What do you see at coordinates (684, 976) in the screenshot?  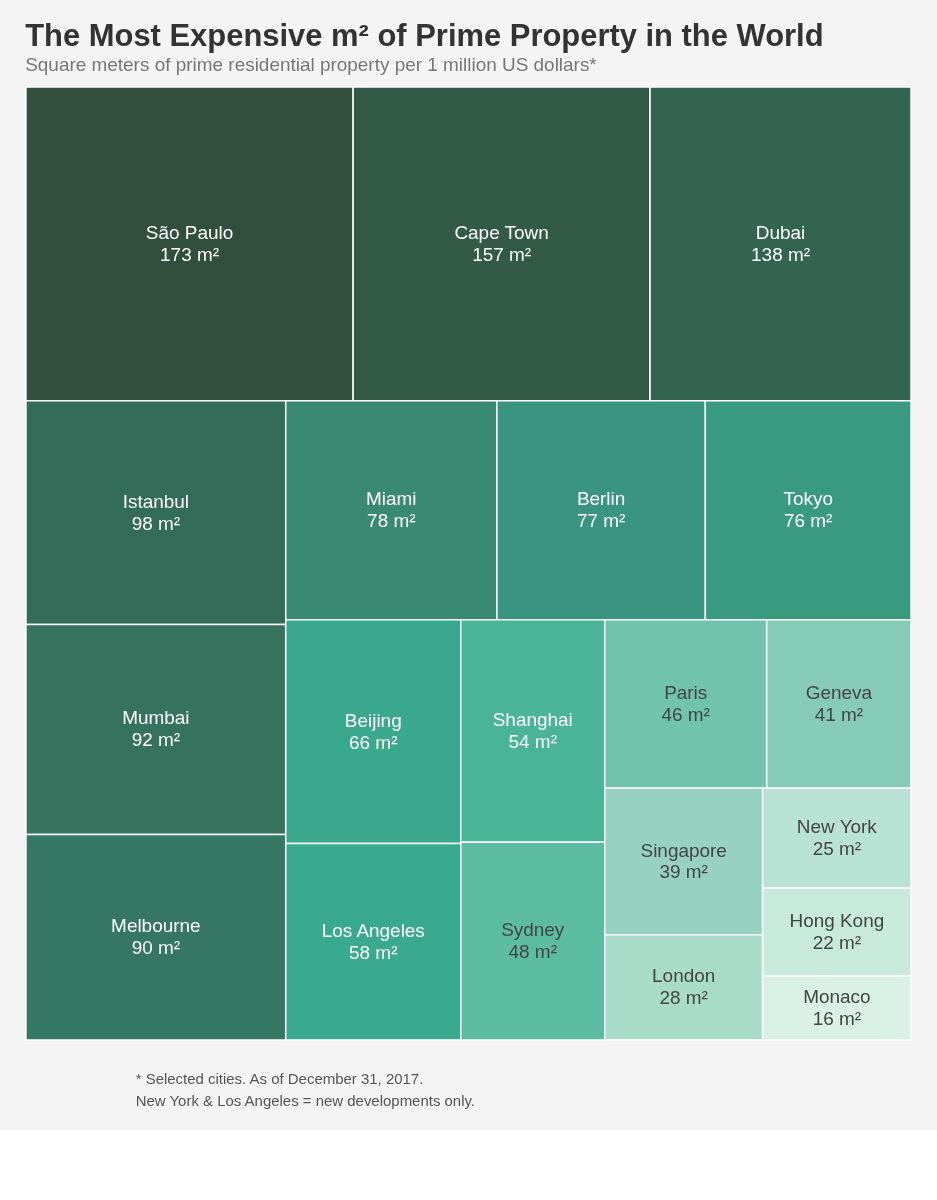 I see `category-label: London` at bounding box center [684, 976].